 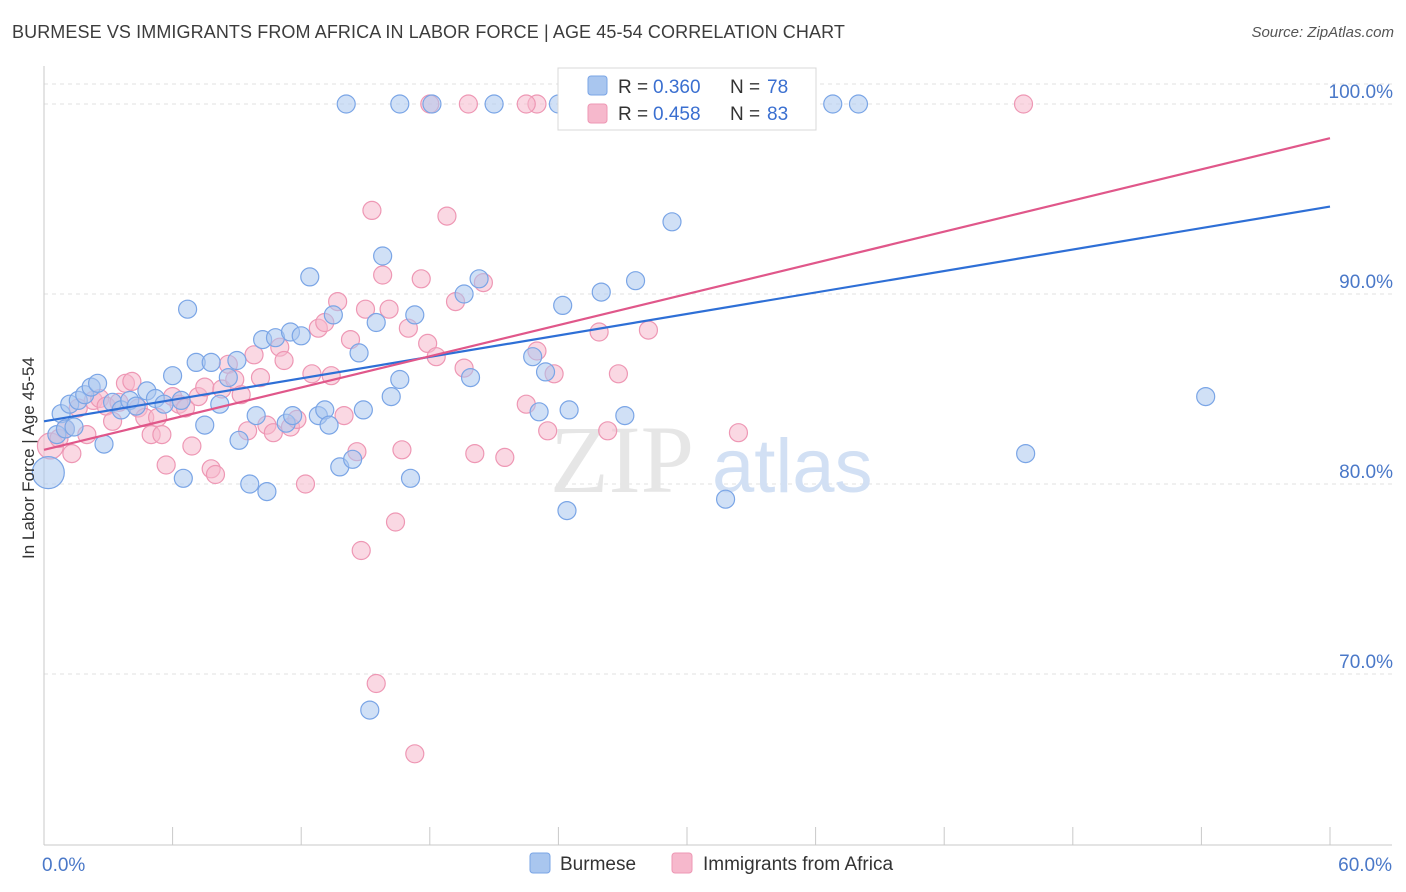 I want to click on legend-r-value-africa: 0.458, so click(x=677, y=114).